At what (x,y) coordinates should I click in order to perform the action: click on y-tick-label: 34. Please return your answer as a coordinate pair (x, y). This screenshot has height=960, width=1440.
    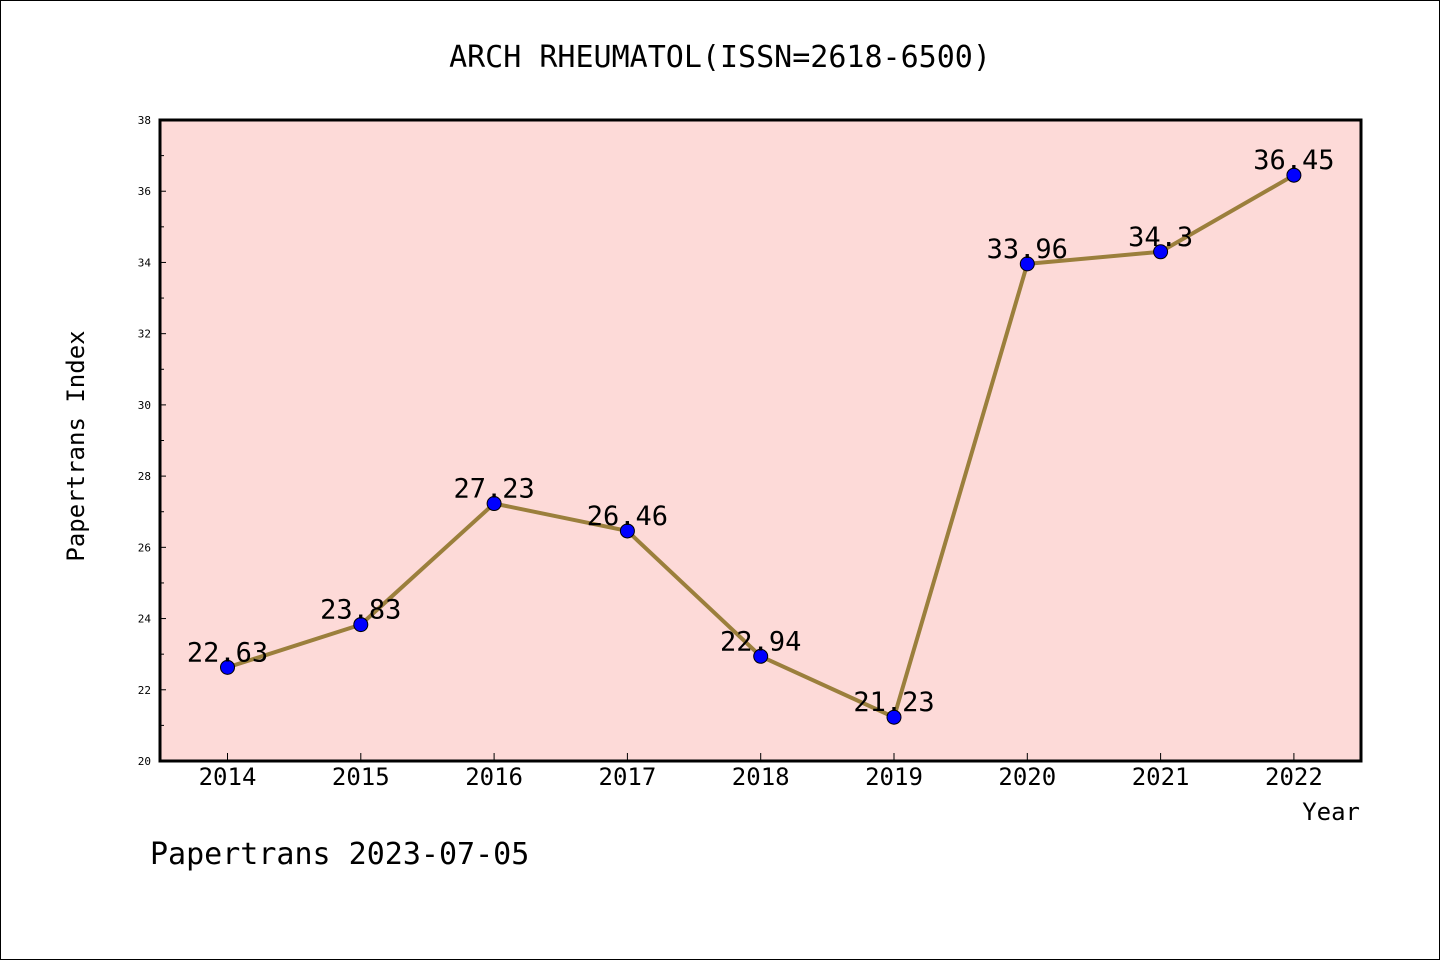
    Looking at the image, I should click on (145, 262).